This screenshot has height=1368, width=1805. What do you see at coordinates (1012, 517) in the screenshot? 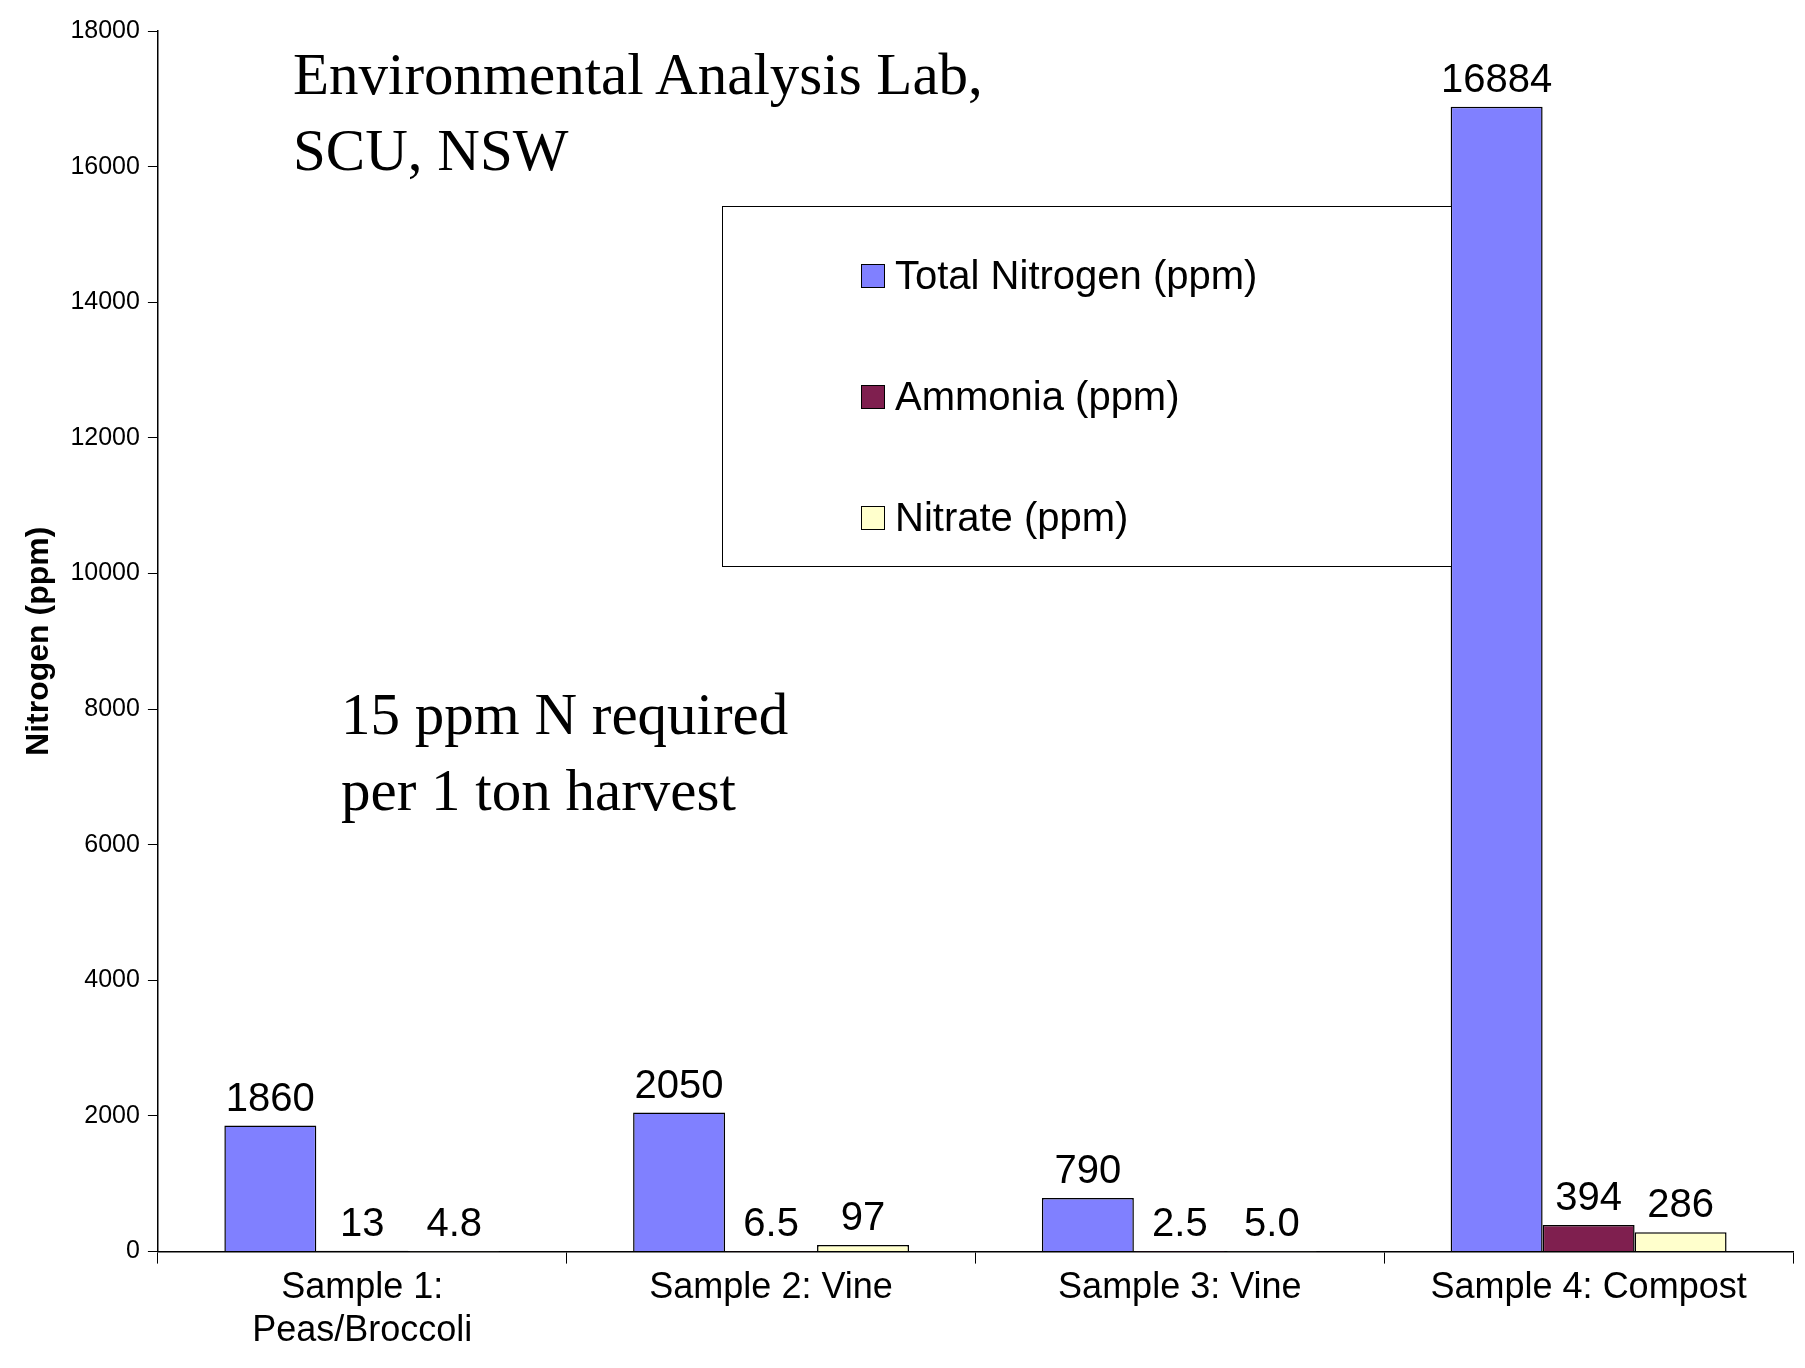
I see `legend-label: Nitrate (ppm)` at bounding box center [1012, 517].